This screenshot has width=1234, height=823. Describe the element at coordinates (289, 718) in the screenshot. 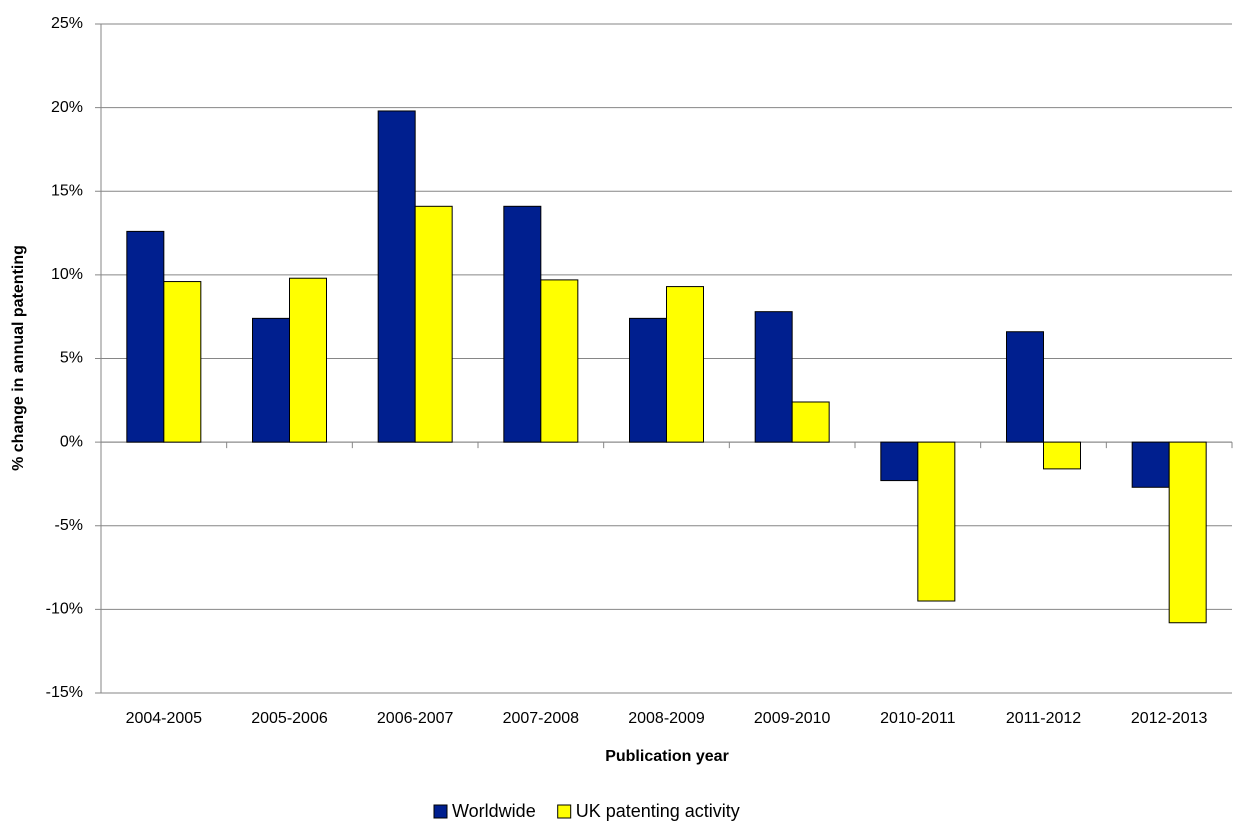

I see `x-tick-label: 2005-2006` at that location.